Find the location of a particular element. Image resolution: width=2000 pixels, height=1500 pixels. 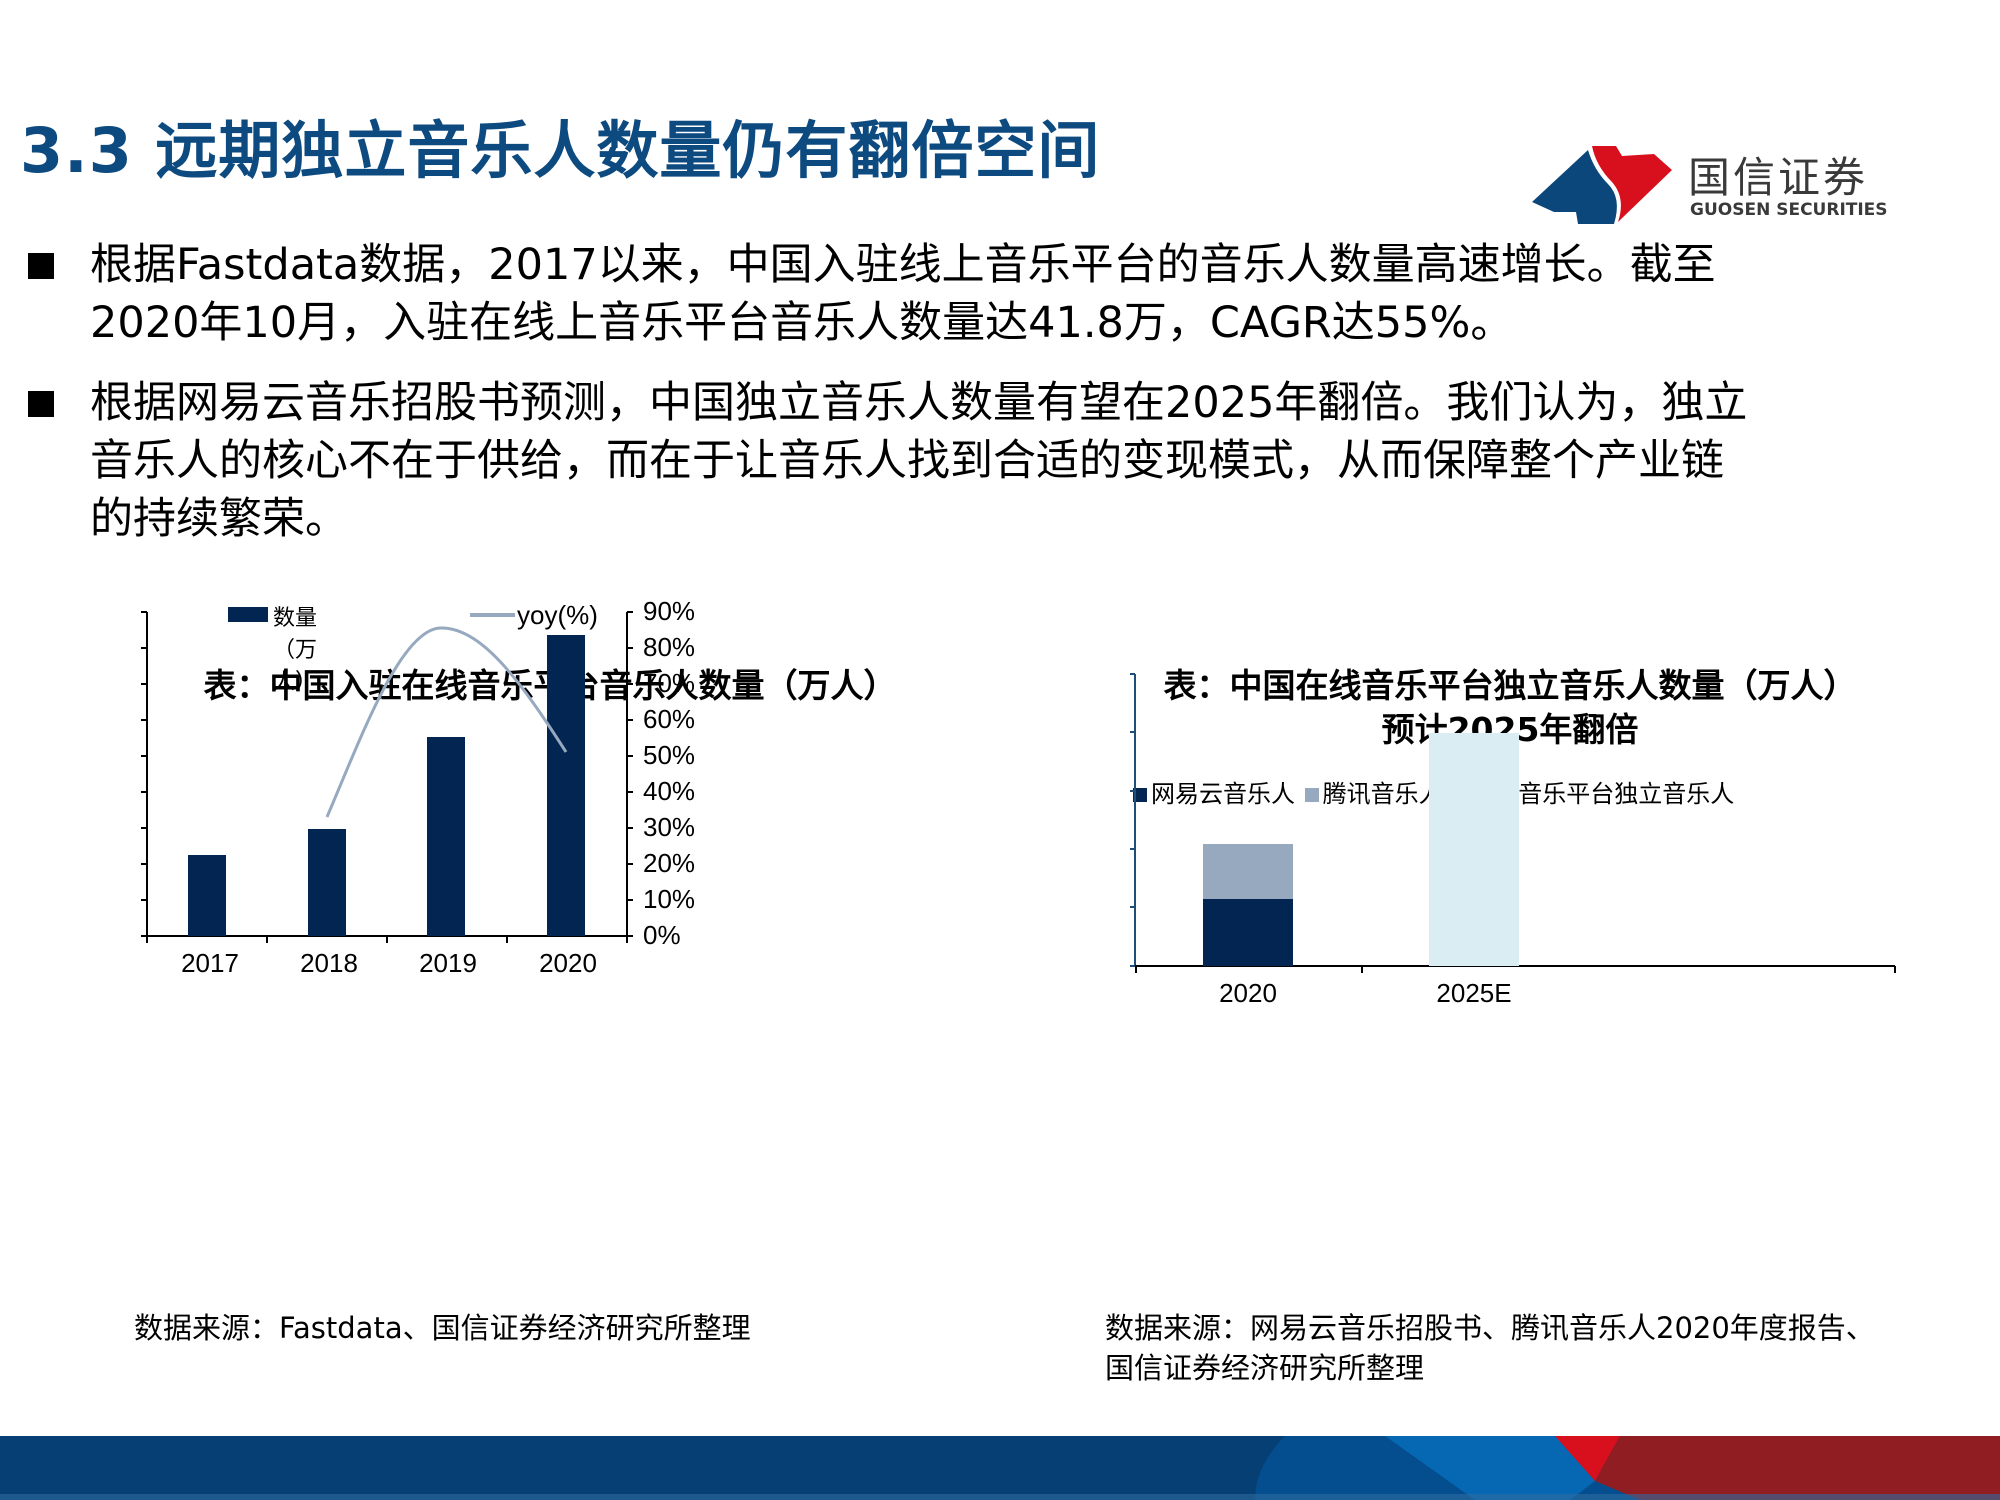

legend-tencent-label: 腾讯音乐人 is located at coordinates (1382, 794).